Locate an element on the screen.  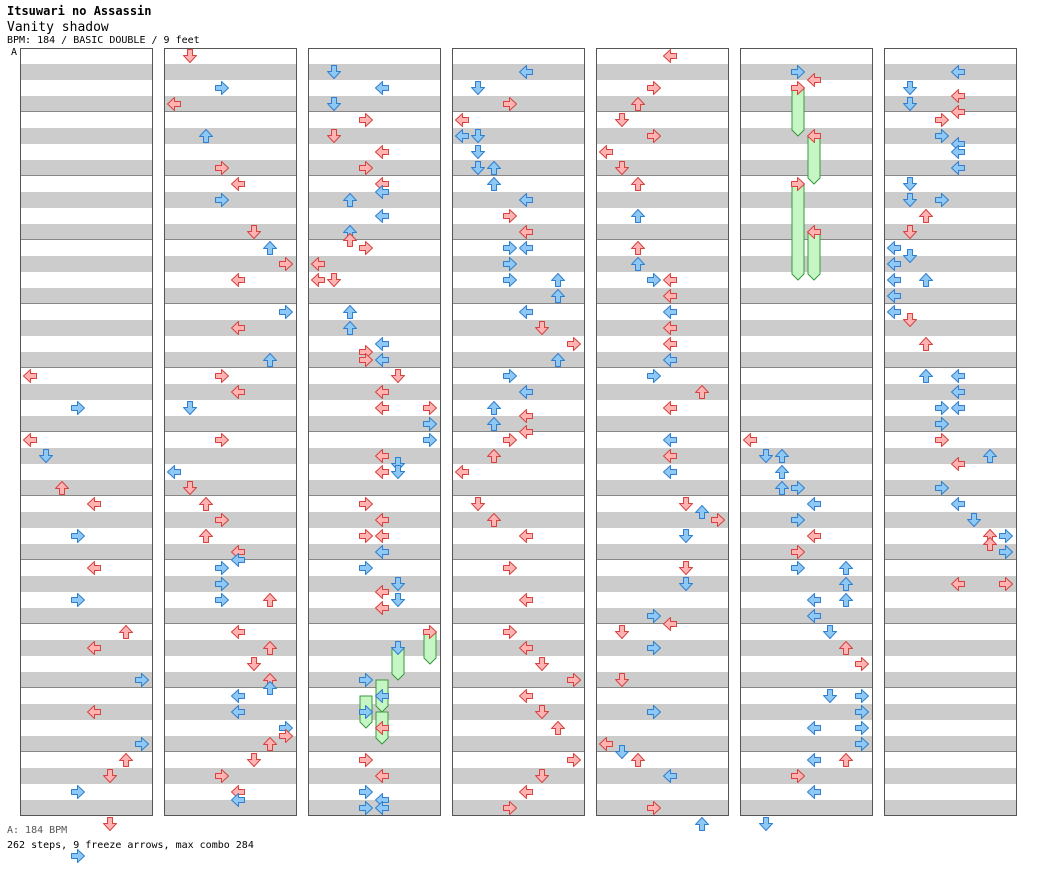
chart-column is located at coordinates (806, 439).